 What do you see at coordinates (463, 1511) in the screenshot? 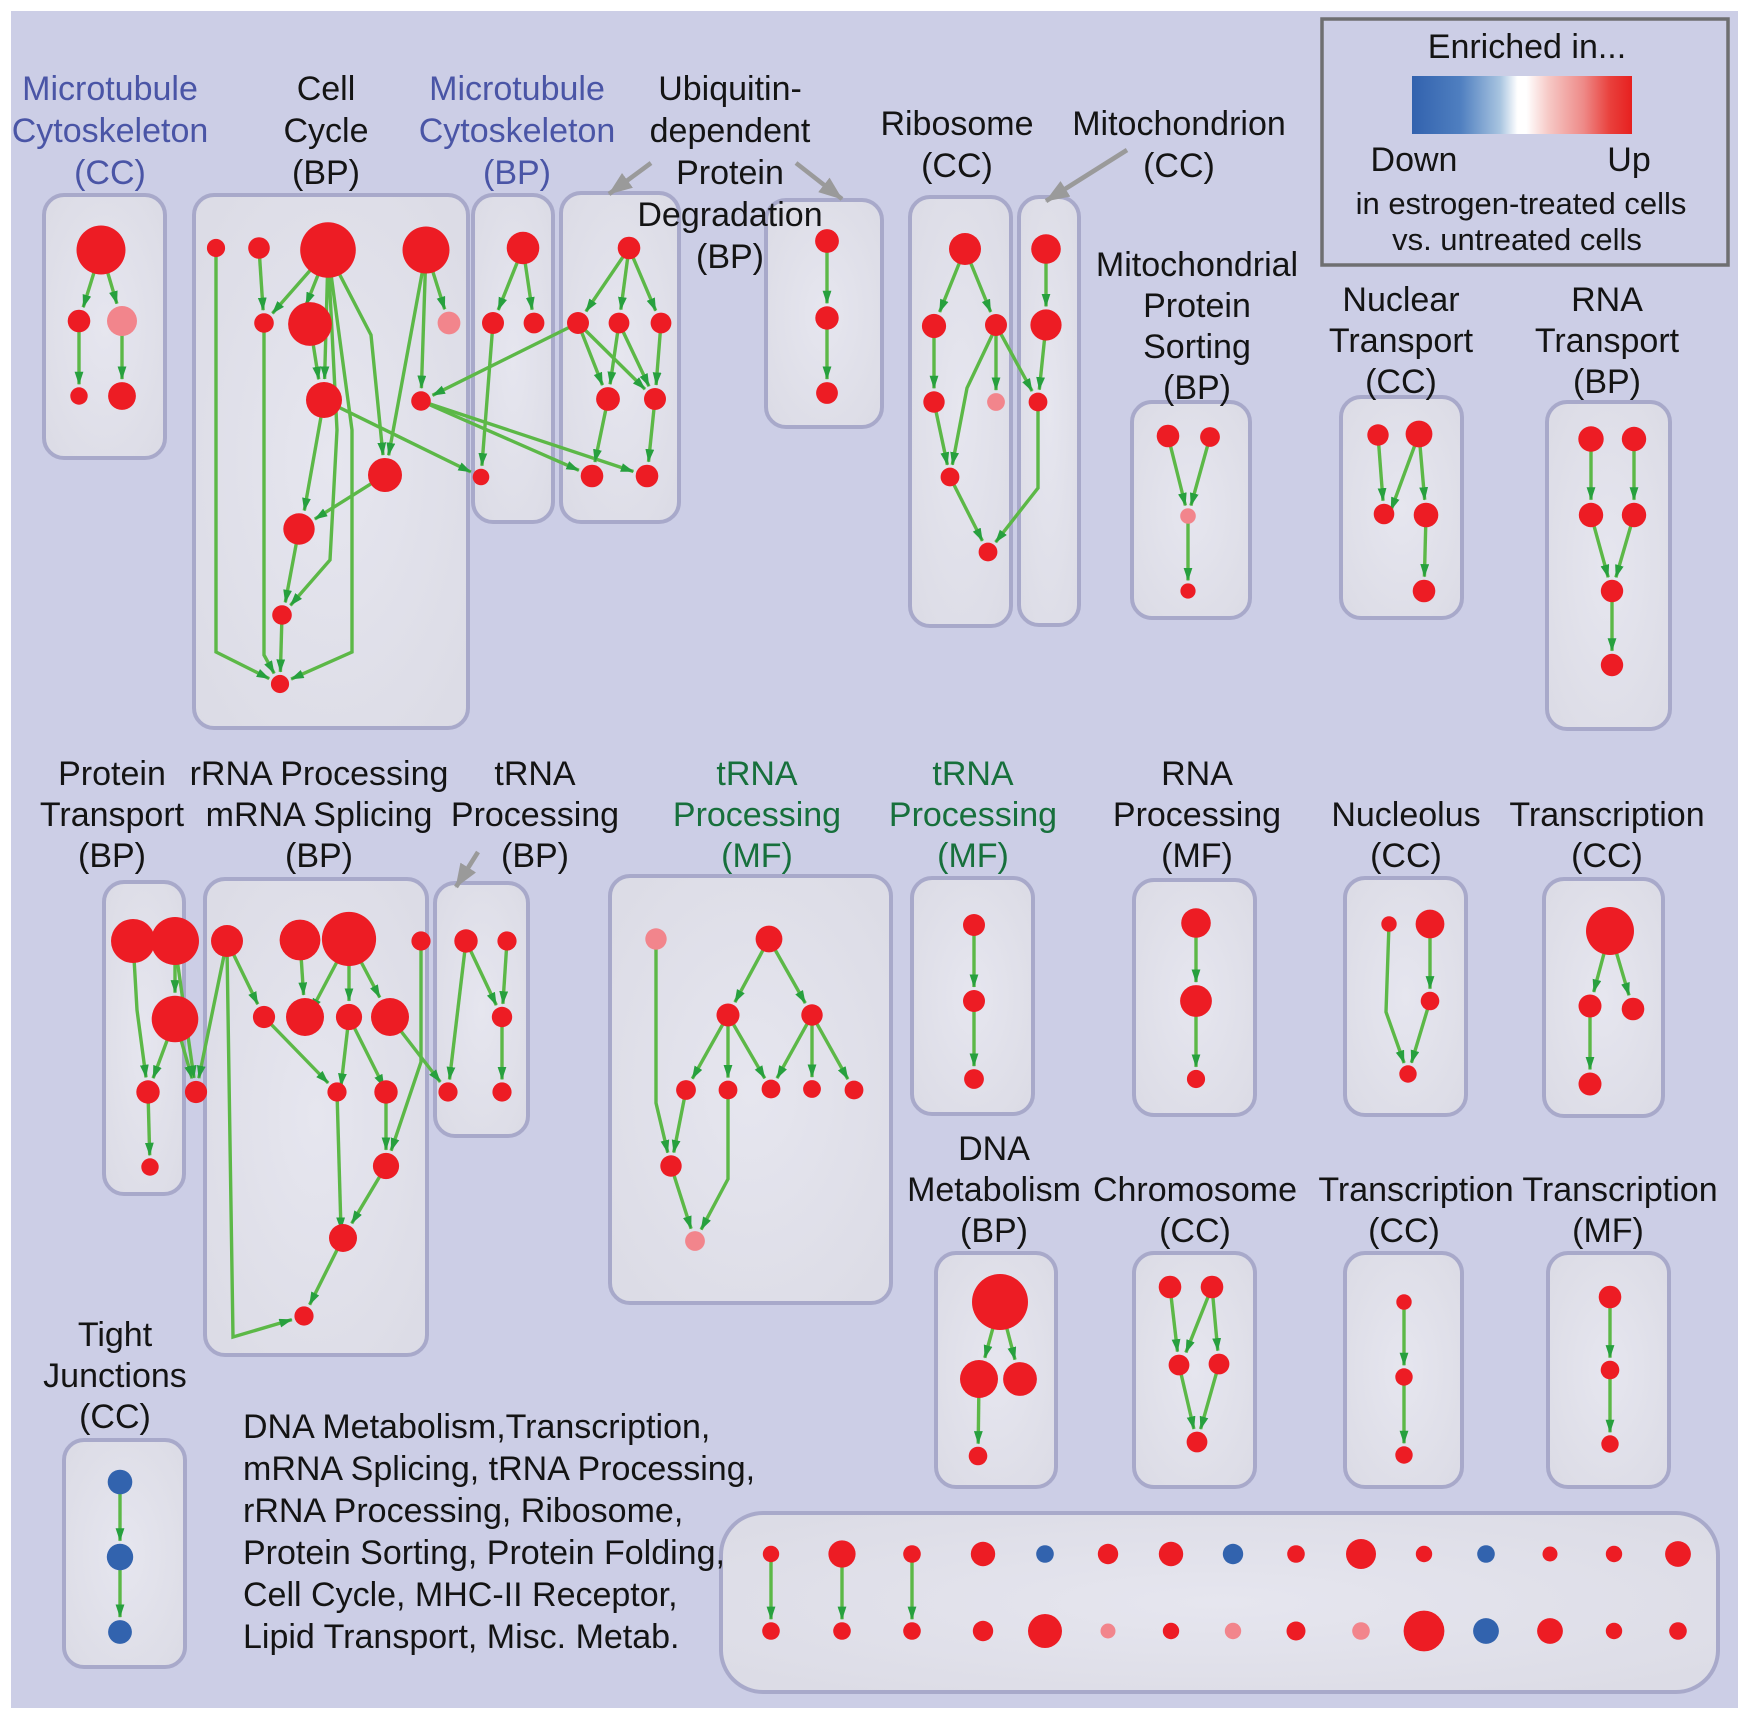
I see `svg-text: rRNA Processing, Ribosome,` at bounding box center [463, 1511].